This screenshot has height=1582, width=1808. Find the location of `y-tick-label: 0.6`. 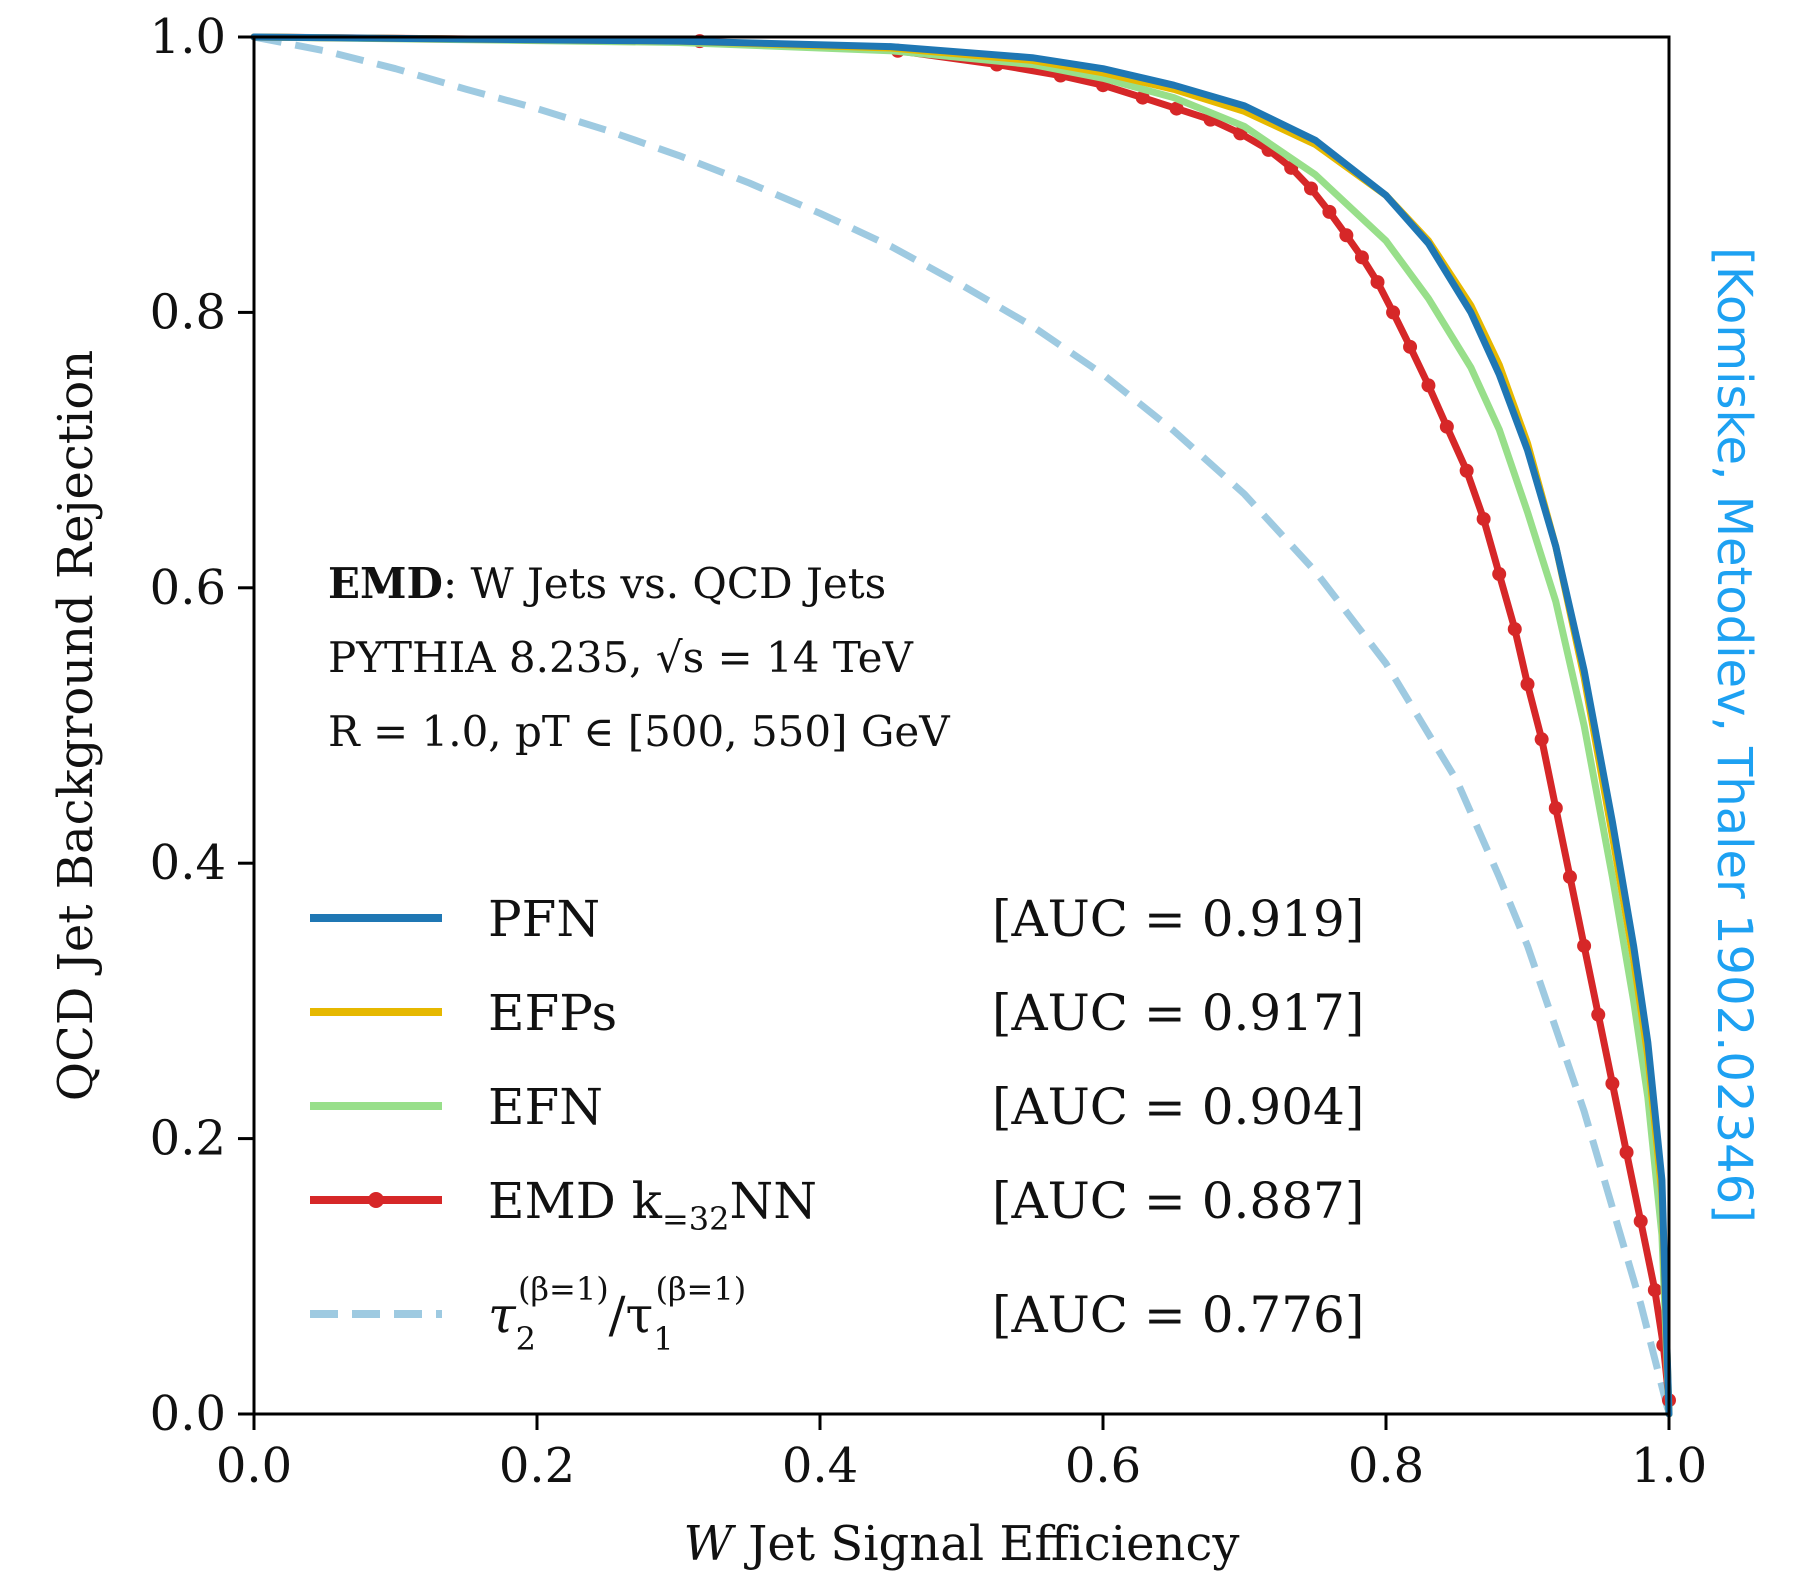

y-tick-label: 0.6 is located at coordinates (188, 588).